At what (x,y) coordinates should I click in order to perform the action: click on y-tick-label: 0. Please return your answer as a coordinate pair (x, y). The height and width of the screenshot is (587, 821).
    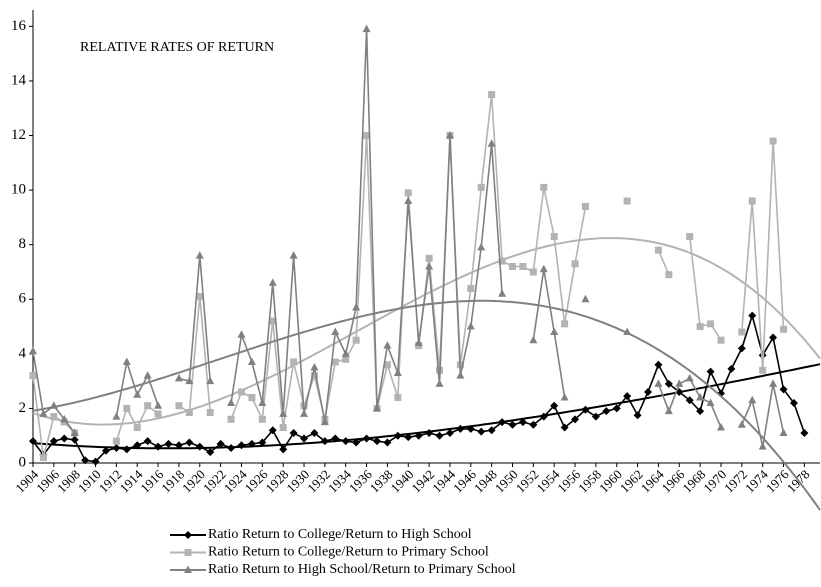
    Looking at the image, I should click on (23, 462).